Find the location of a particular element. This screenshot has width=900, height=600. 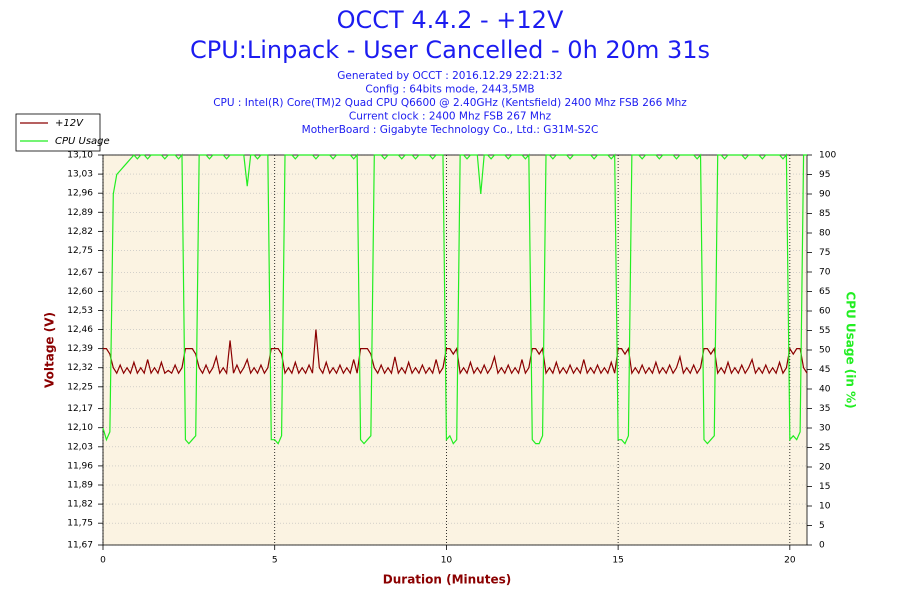

info-line: Current clock : 2400 Mhz FSB 267 Mhz is located at coordinates (450, 117).